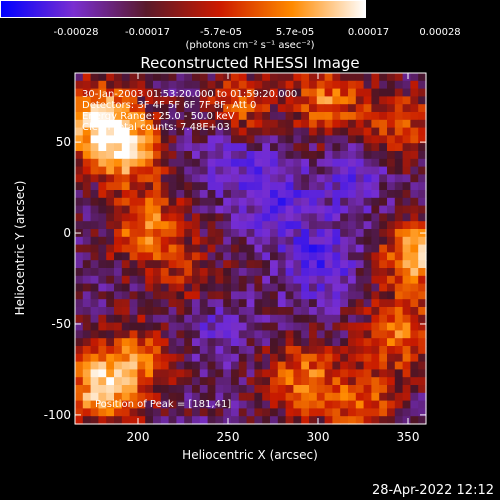  What do you see at coordinates (295, 32) in the screenshot?
I see `colorbar-tick-label: 5.7e-05` at bounding box center [295, 32].